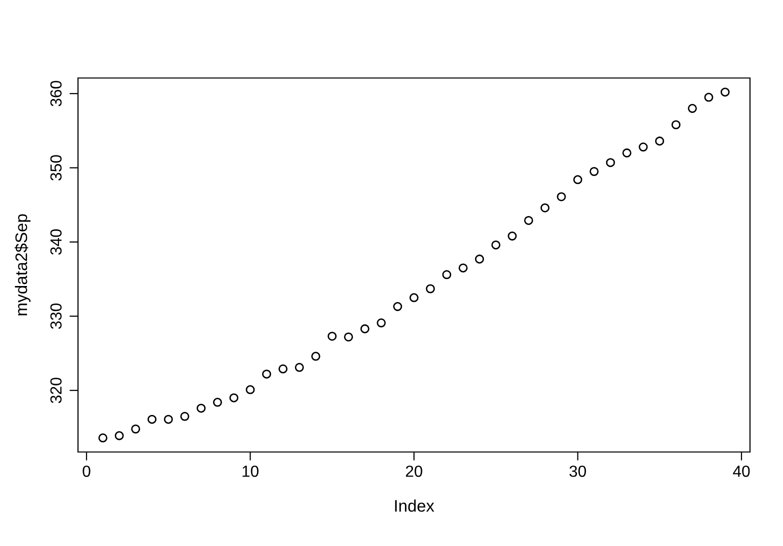 This screenshot has height=546, width=783. What do you see at coordinates (414, 471) in the screenshot?
I see `x-tick-label: 20` at bounding box center [414, 471].